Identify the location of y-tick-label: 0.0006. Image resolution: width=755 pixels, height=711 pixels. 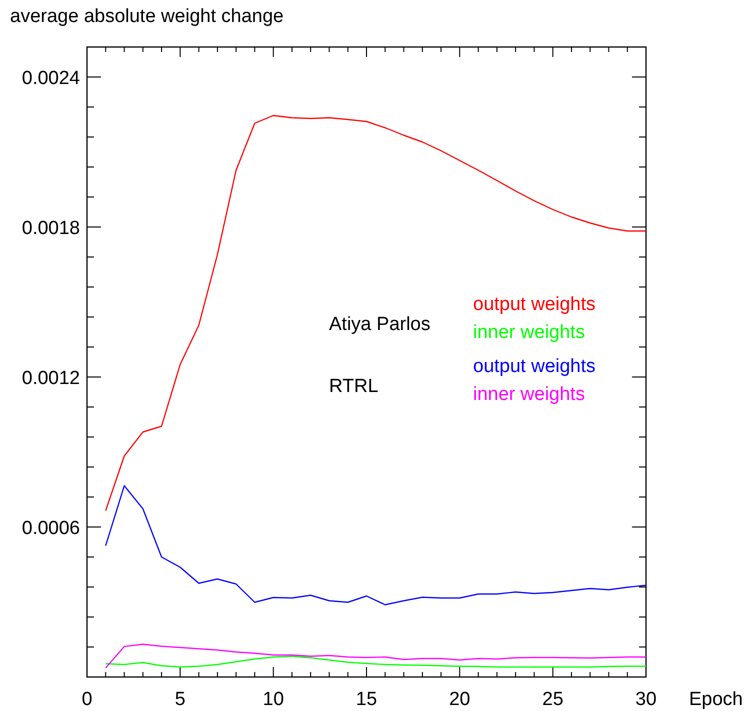
(51, 528).